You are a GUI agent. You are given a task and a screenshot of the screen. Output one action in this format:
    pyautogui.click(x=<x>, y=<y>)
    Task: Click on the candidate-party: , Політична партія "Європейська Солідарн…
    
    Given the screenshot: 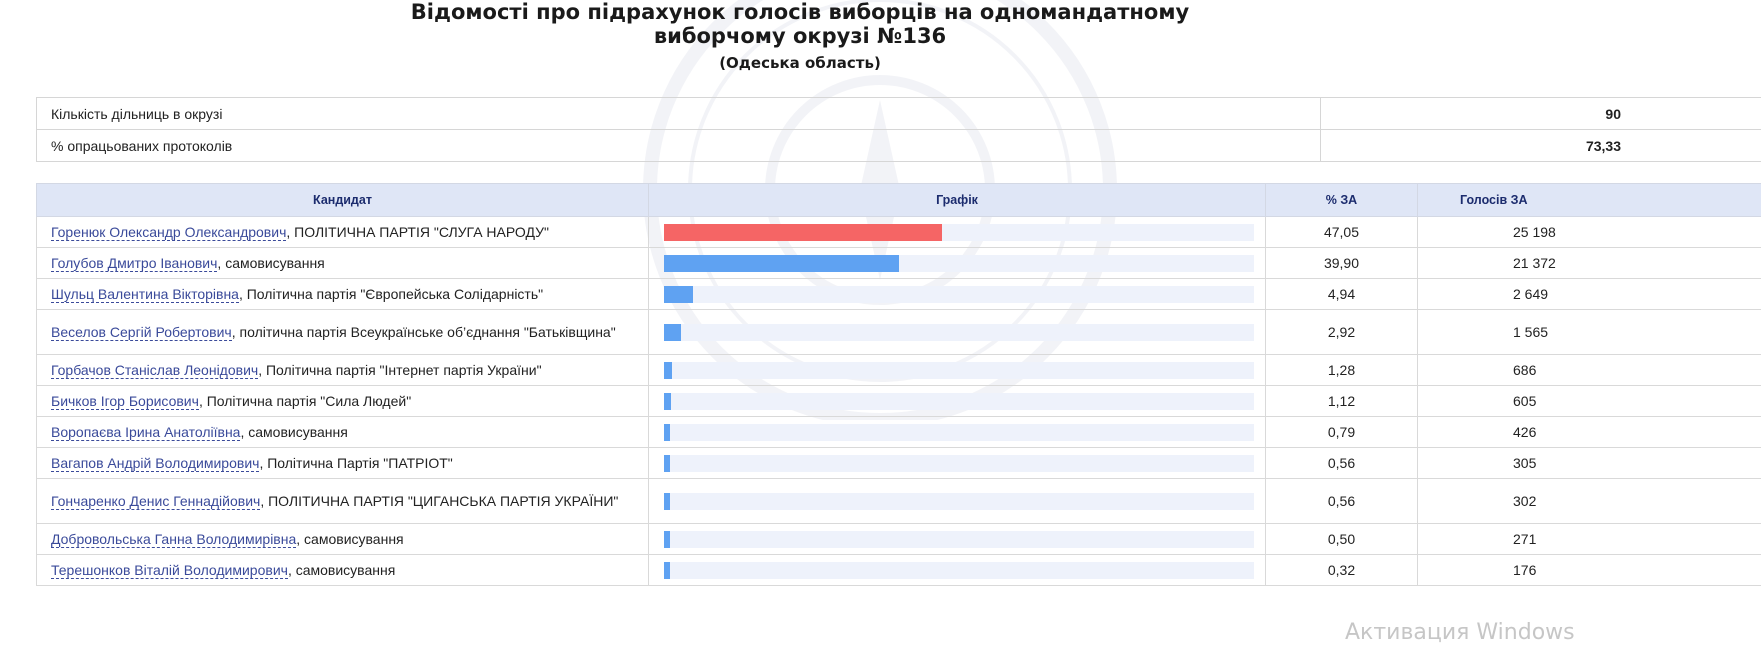 What is the action you would take?
    pyautogui.click(x=391, y=294)
    